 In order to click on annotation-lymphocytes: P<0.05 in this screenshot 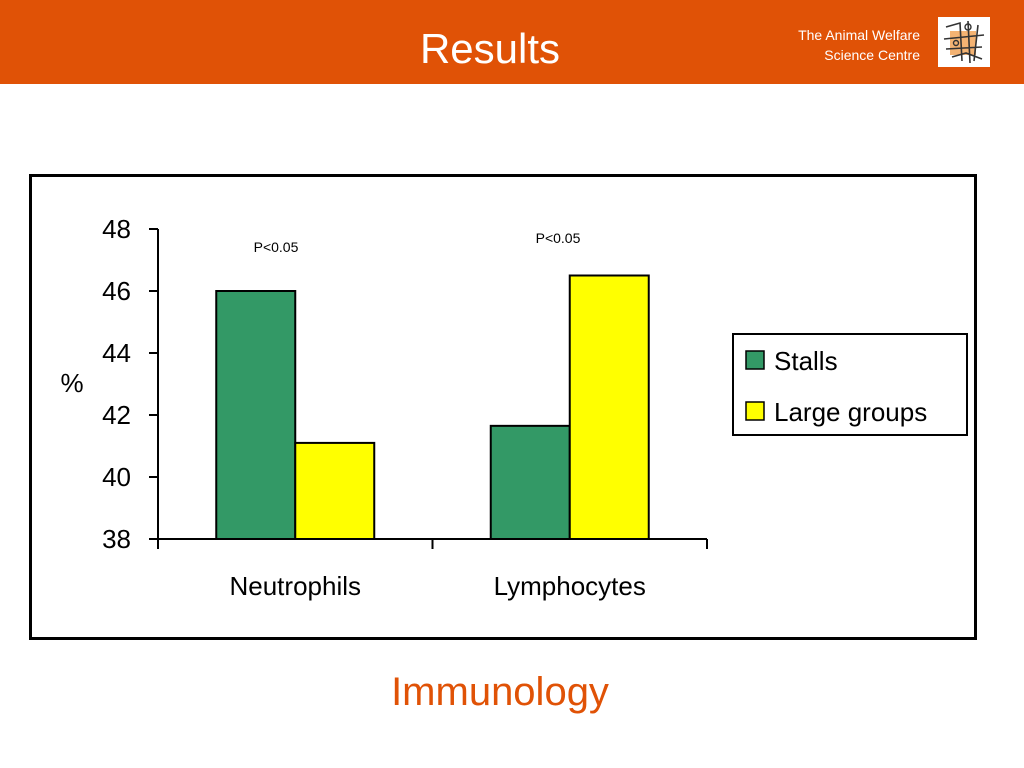, I will do `click(558, 238)`.